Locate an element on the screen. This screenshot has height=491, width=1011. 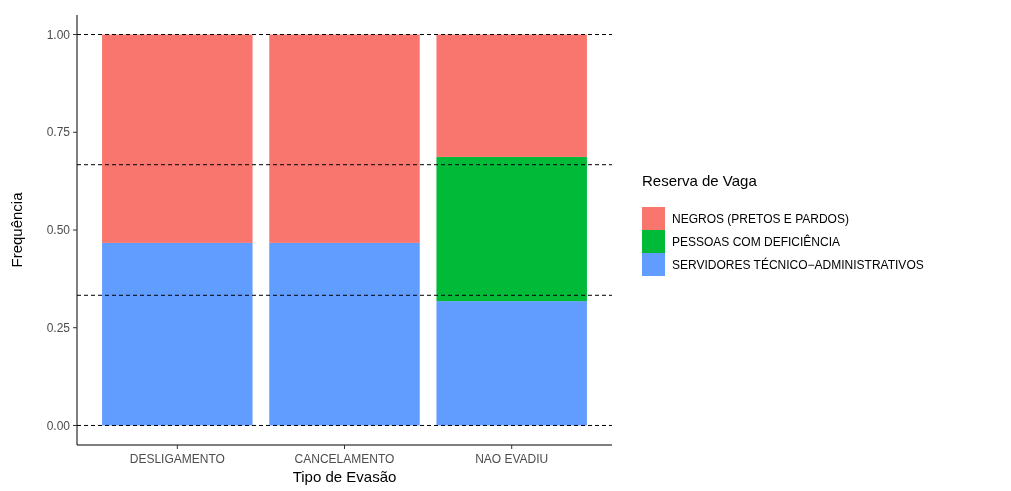
y-tick-label: 0.50 is located at coordinates (58, 230).